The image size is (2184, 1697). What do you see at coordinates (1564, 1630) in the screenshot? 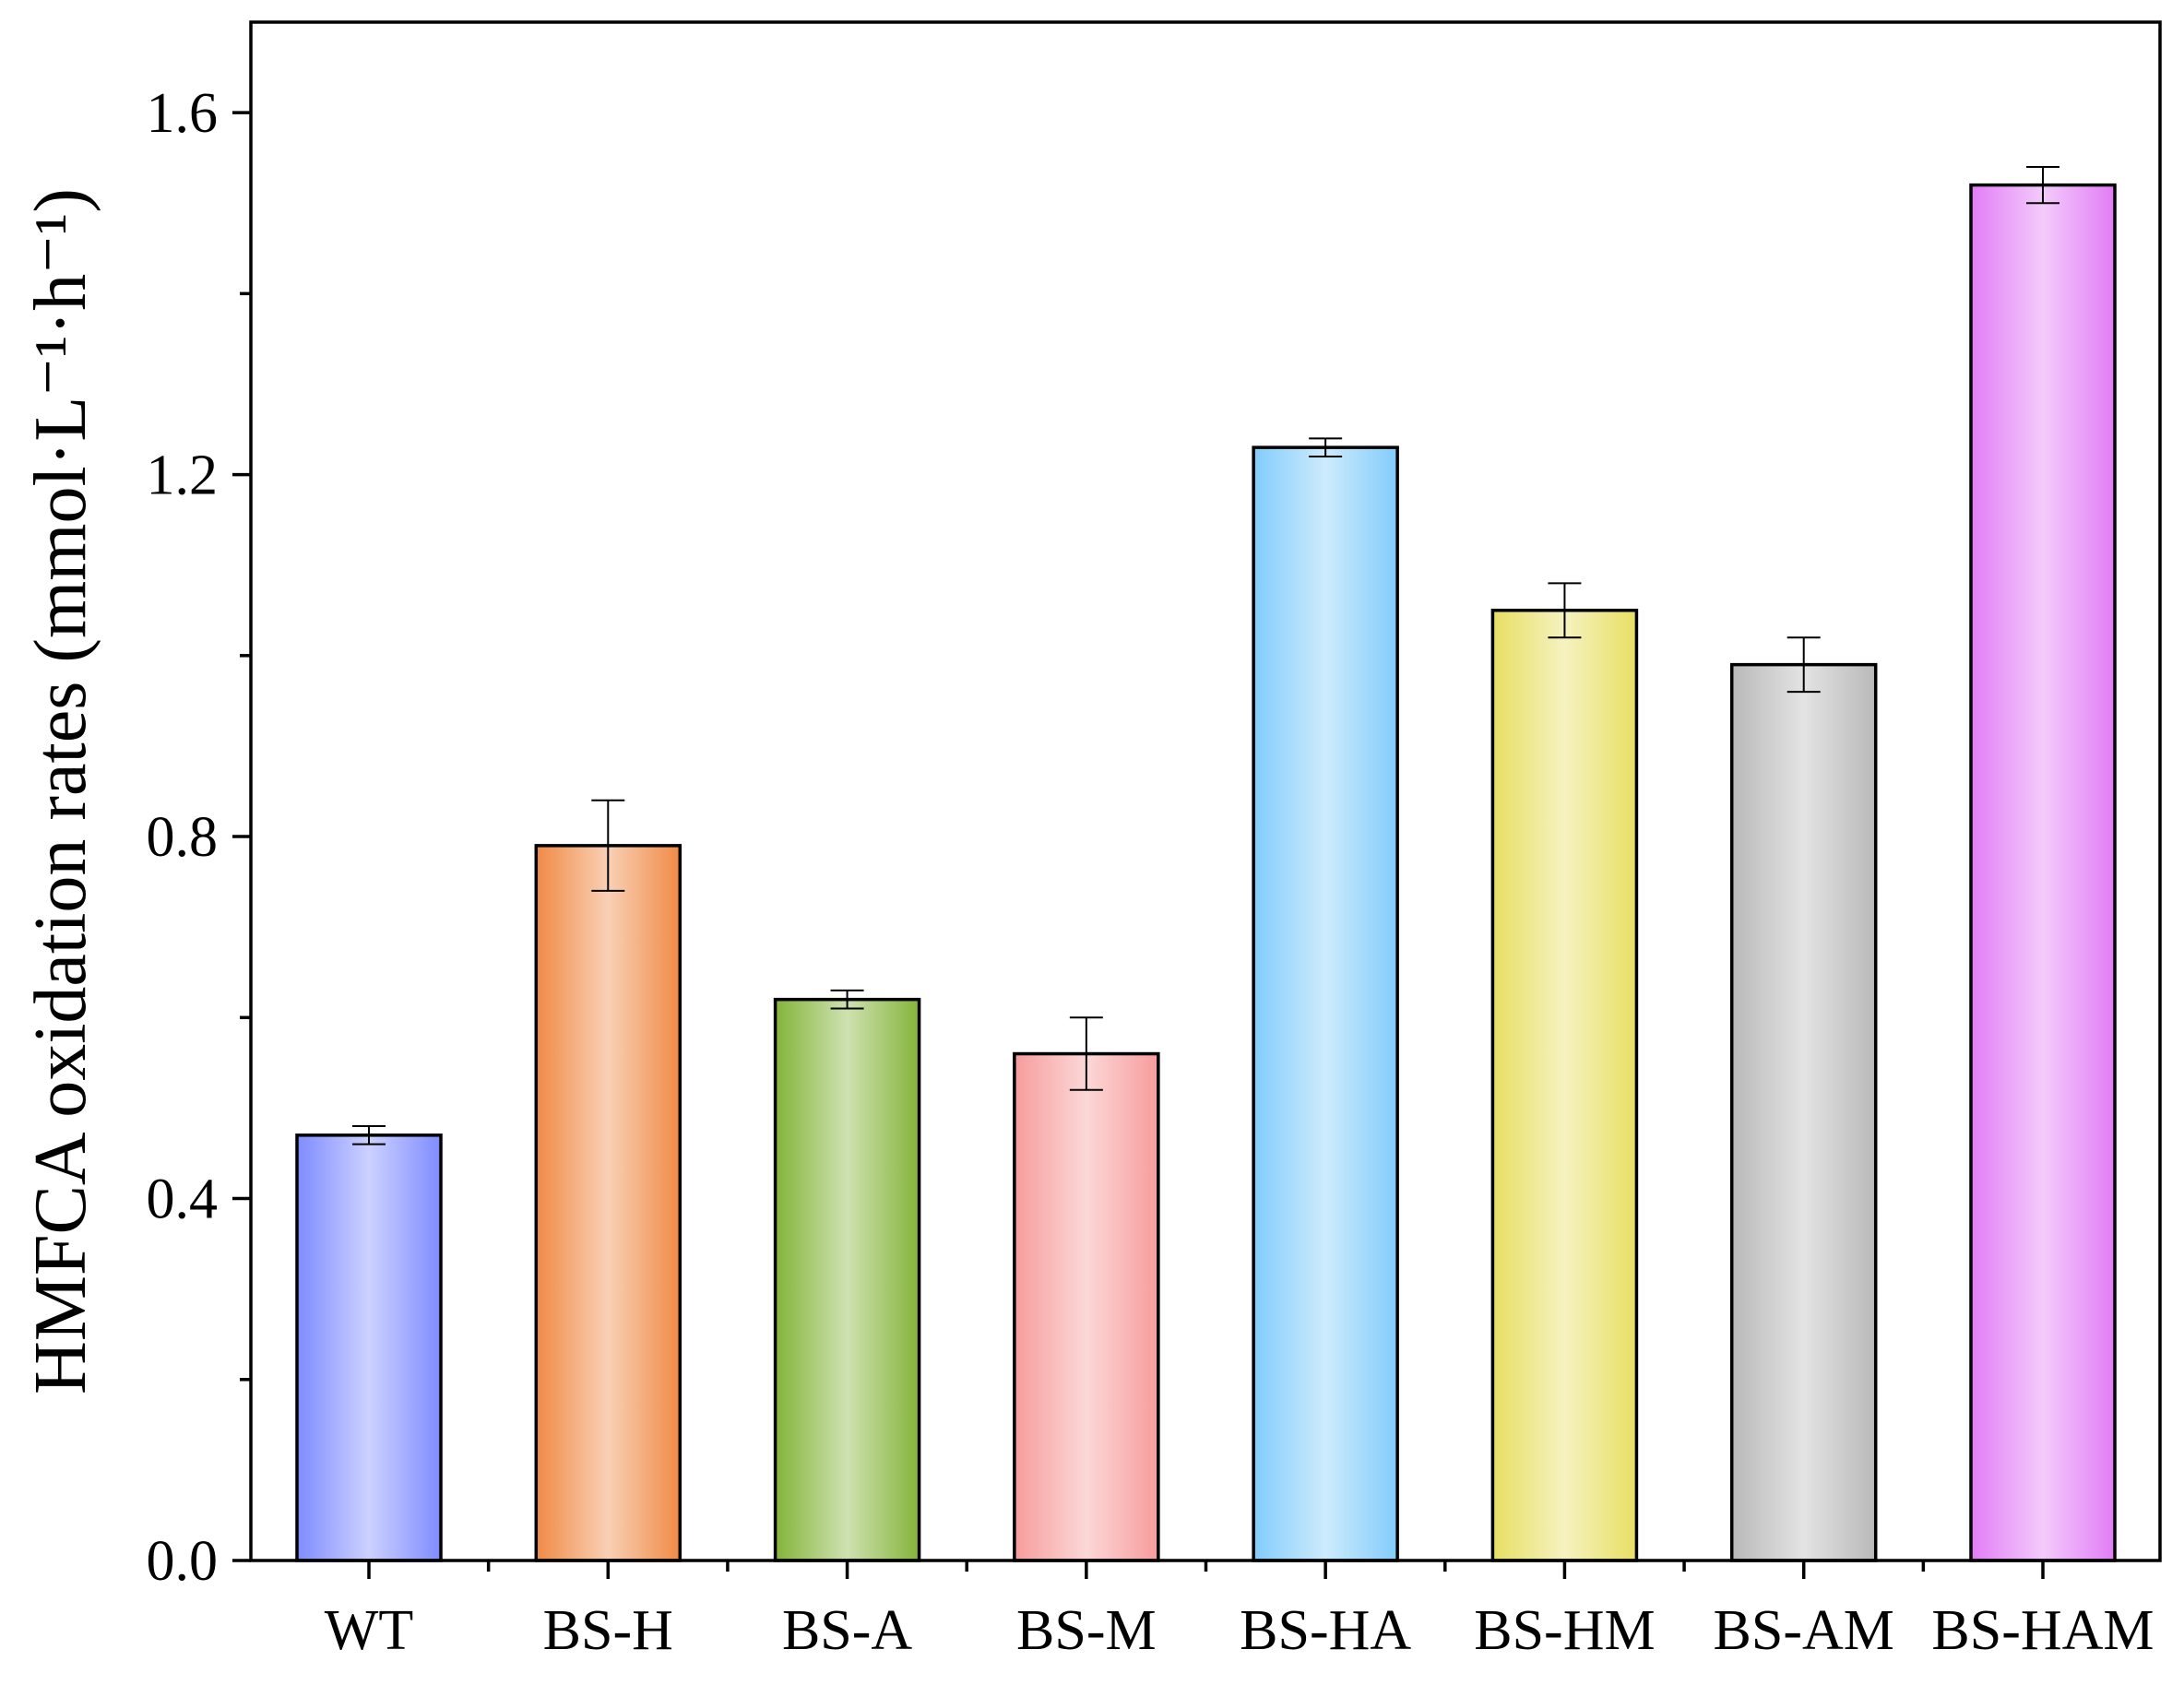
I see `x-tick-label: BS-HM` at bounding box center [1564, 1630].